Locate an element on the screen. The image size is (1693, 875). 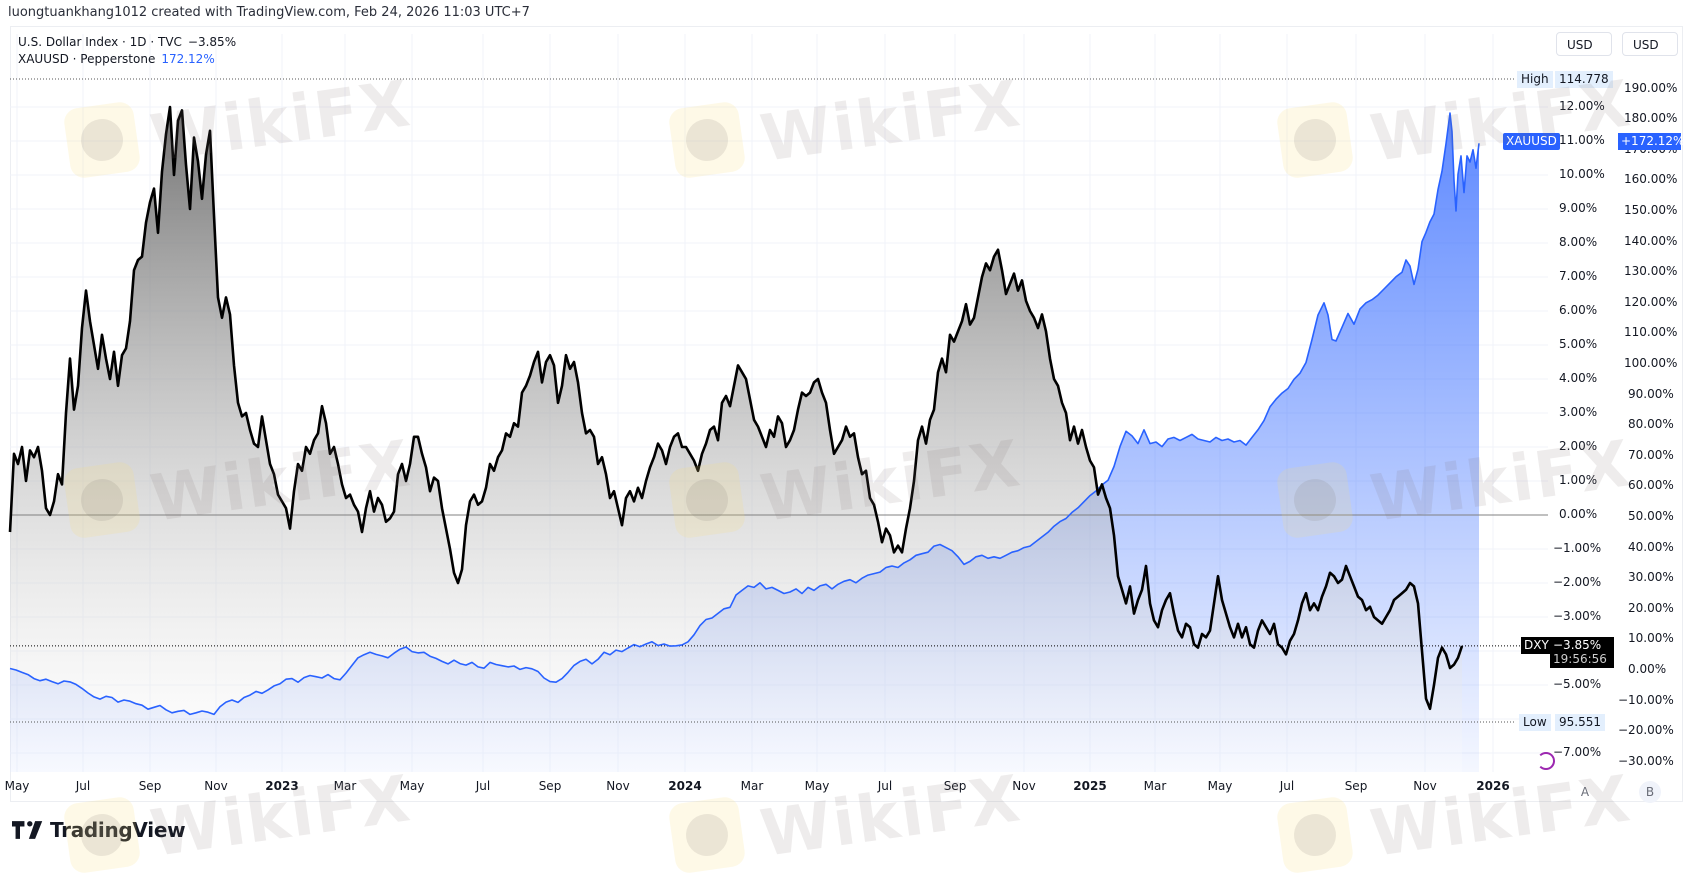
time-axis-tick: 2024 is located at coordinates (685, 786).